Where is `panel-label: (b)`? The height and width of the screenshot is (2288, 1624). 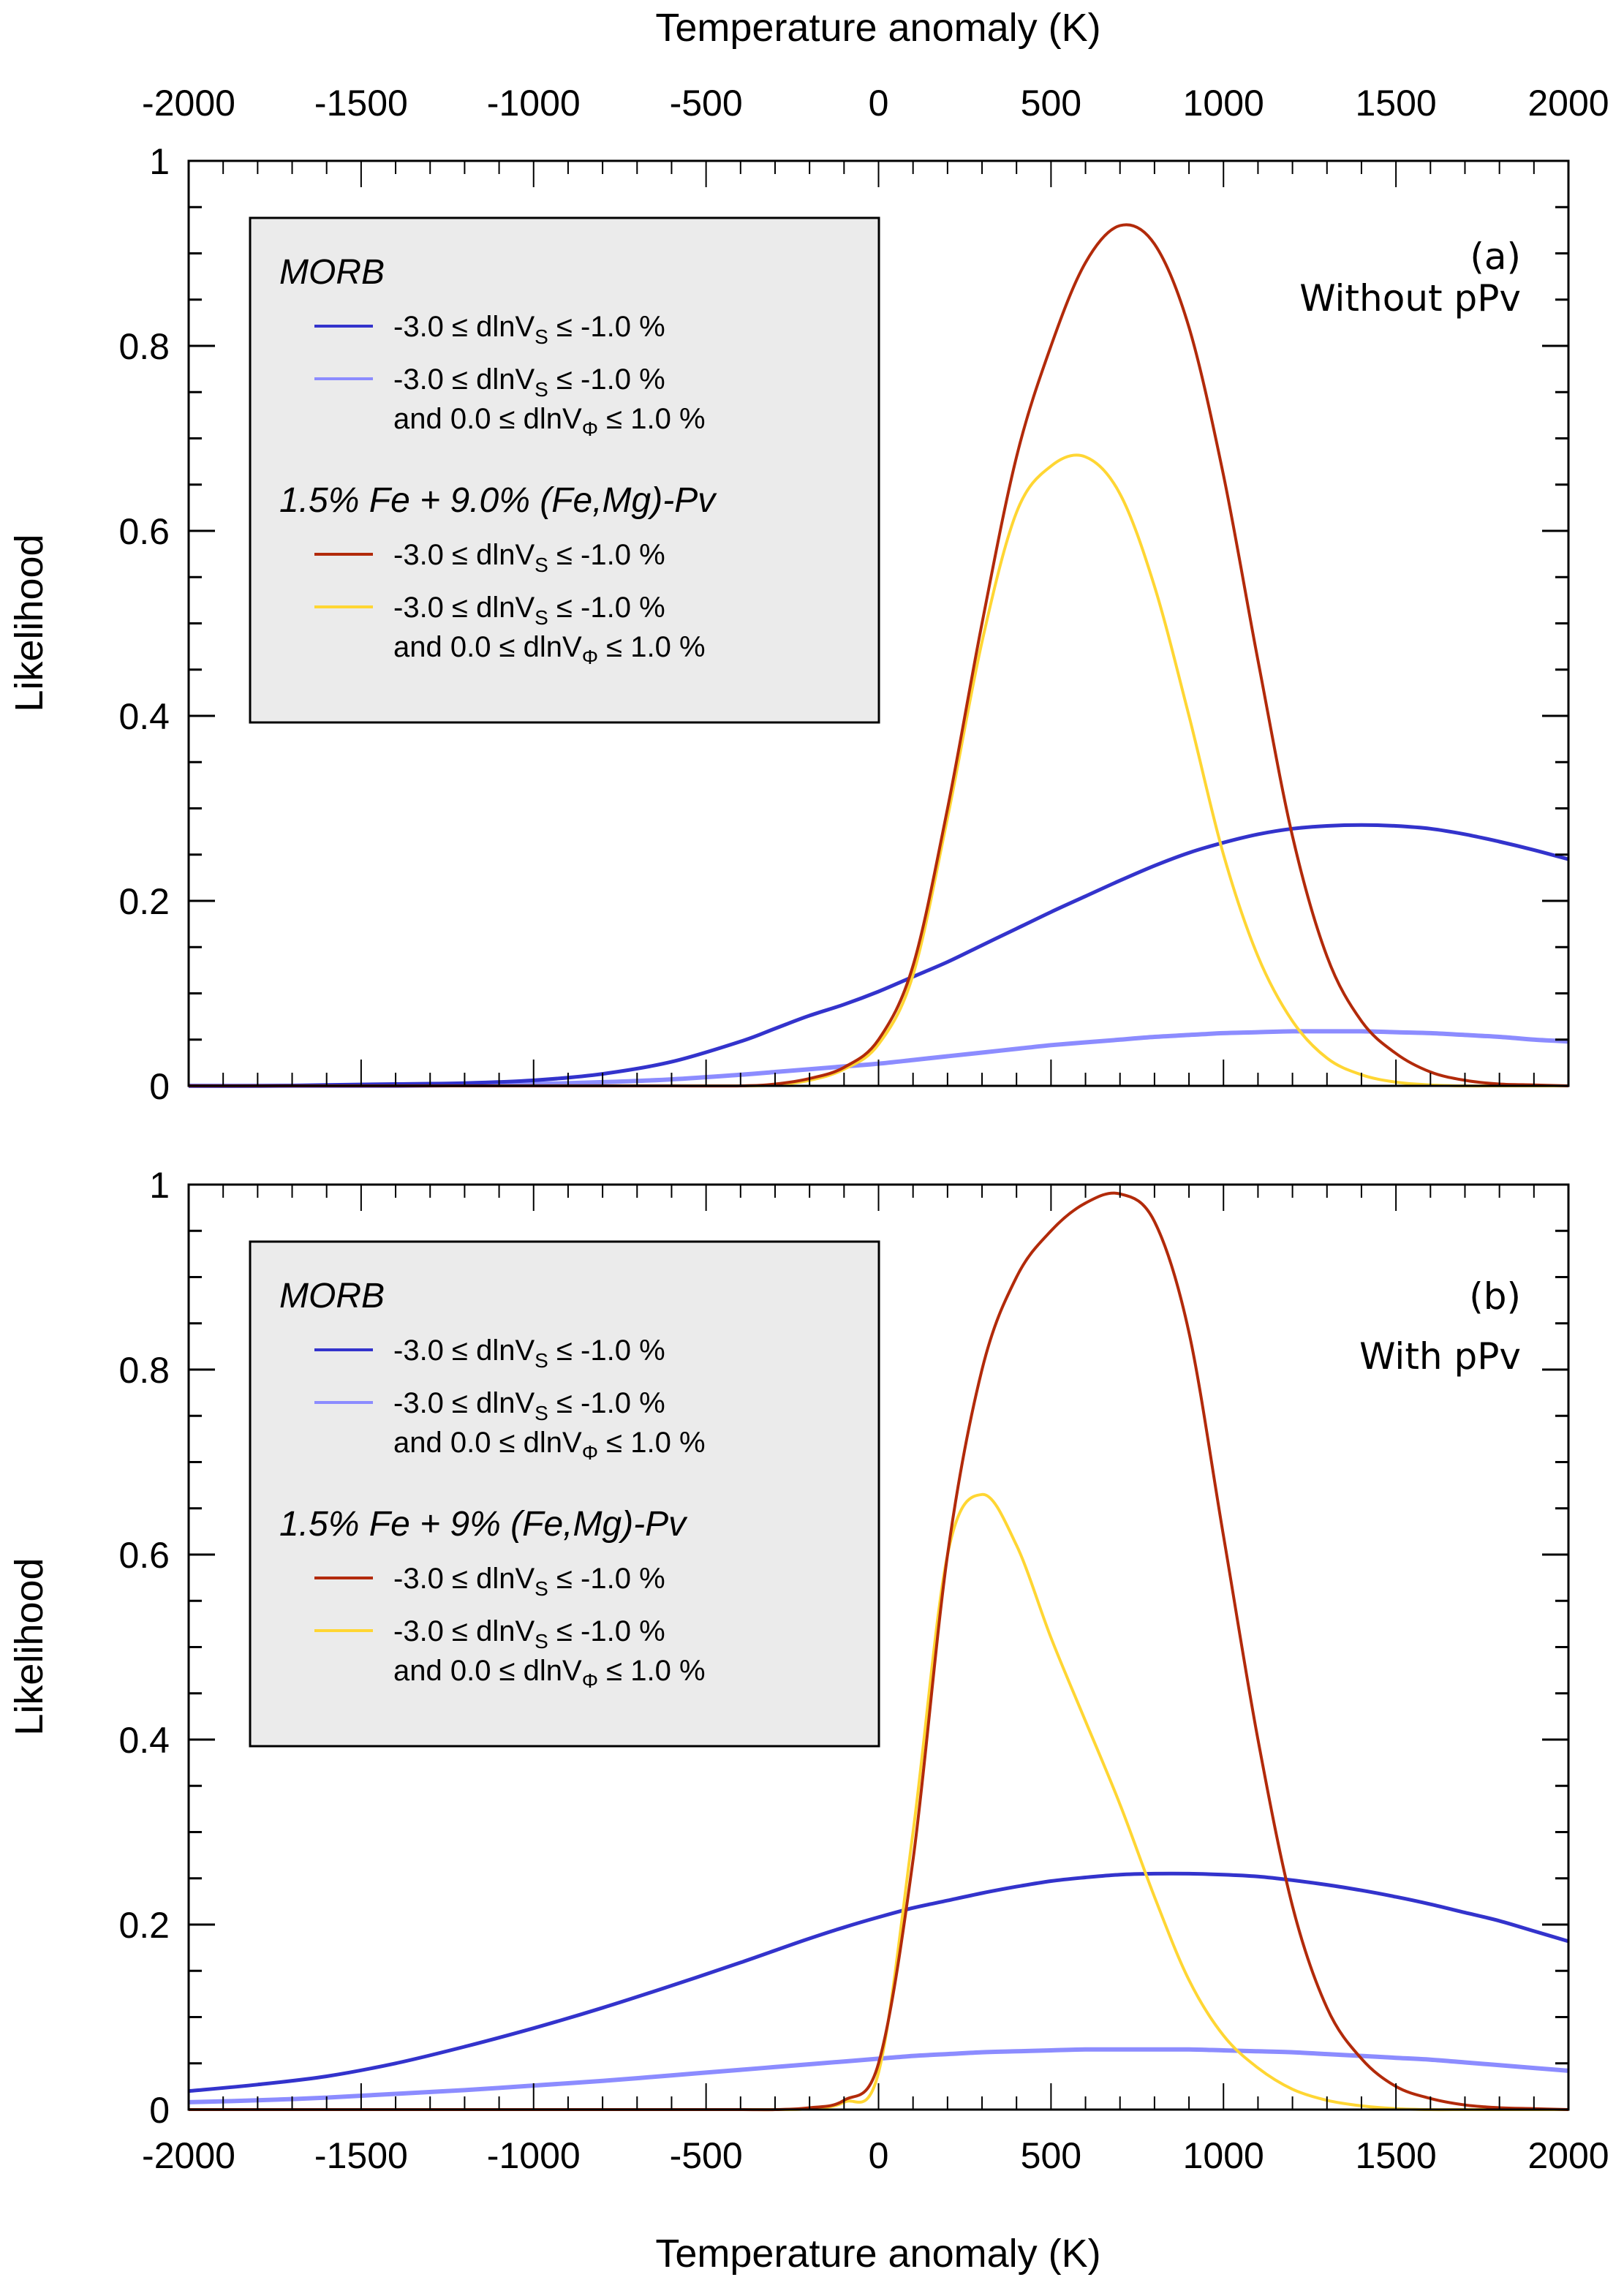 panel-label: (b) is located at coordinates (1495, 1296).